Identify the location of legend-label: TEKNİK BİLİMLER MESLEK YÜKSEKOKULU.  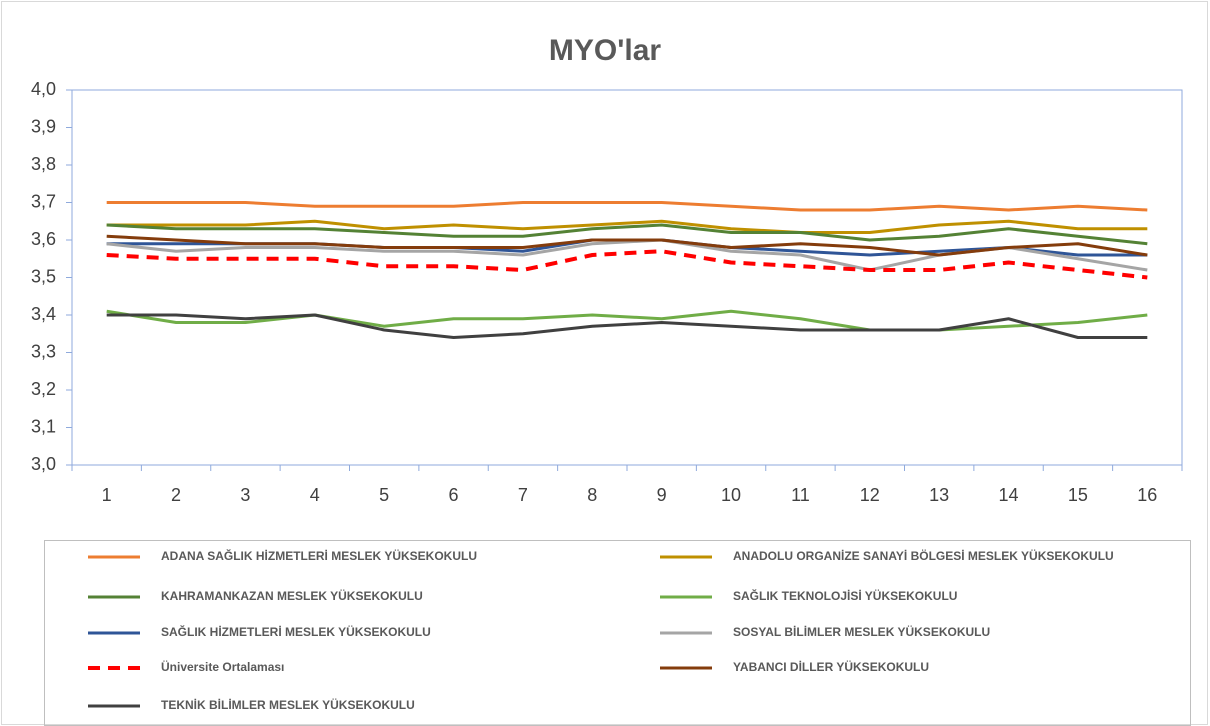
(288, 704).